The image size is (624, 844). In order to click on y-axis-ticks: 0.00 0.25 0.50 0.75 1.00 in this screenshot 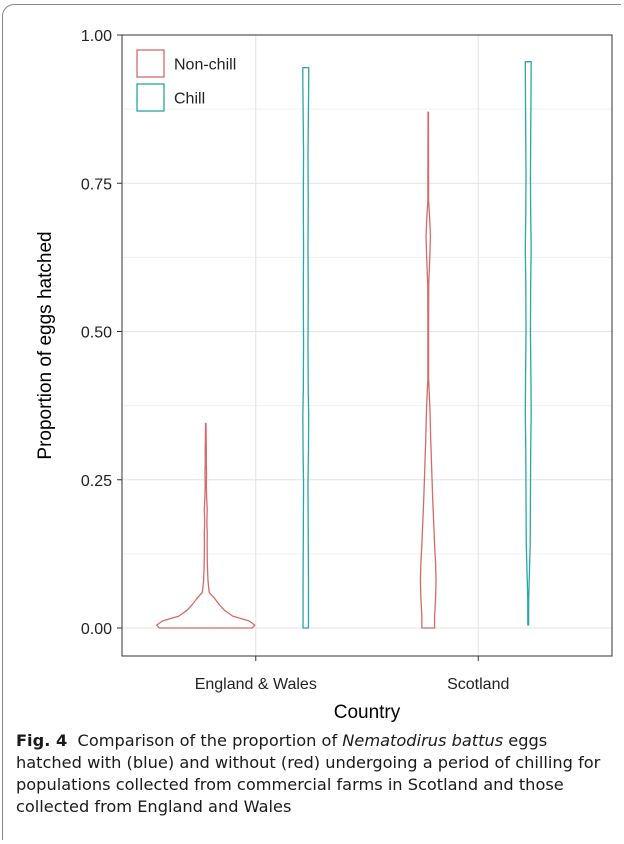, I will do `click(101, 333)`.